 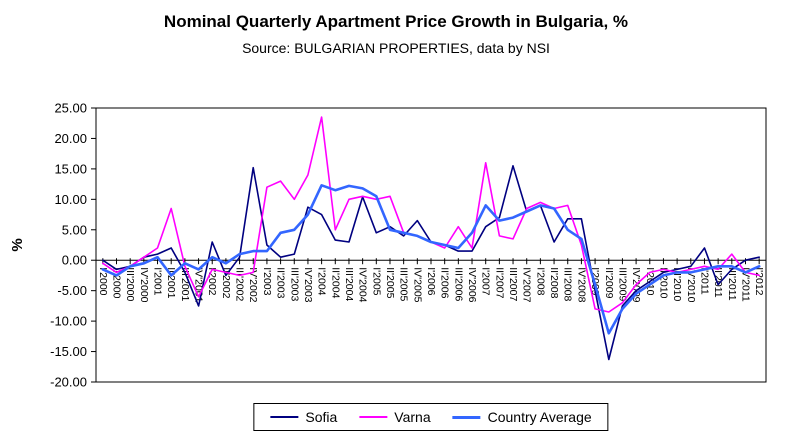 I want to click on y-tick-label: 25.00, so click(x=70, y=108).